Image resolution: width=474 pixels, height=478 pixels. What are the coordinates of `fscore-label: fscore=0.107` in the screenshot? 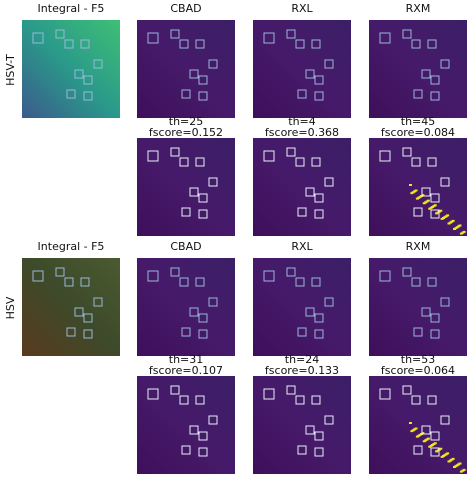 It's located at (186, 370).